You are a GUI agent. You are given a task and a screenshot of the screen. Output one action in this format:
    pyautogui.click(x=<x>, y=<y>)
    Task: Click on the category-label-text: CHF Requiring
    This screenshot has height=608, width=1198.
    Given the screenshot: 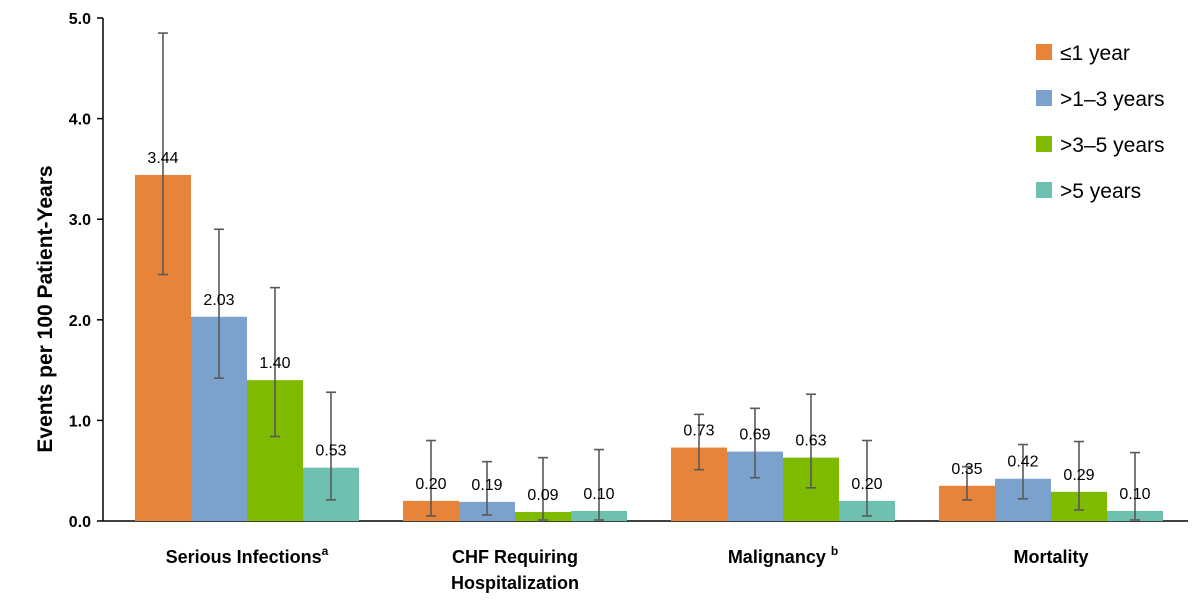 What is the action you would take?
    pyautogui.click(x=515, y=557)
    